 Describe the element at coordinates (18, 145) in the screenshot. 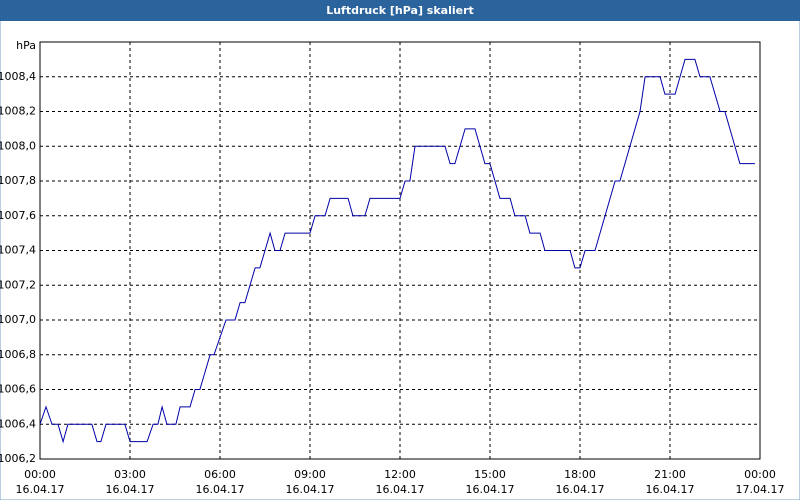

I see `y-tick-label: 1008,0` at that location.